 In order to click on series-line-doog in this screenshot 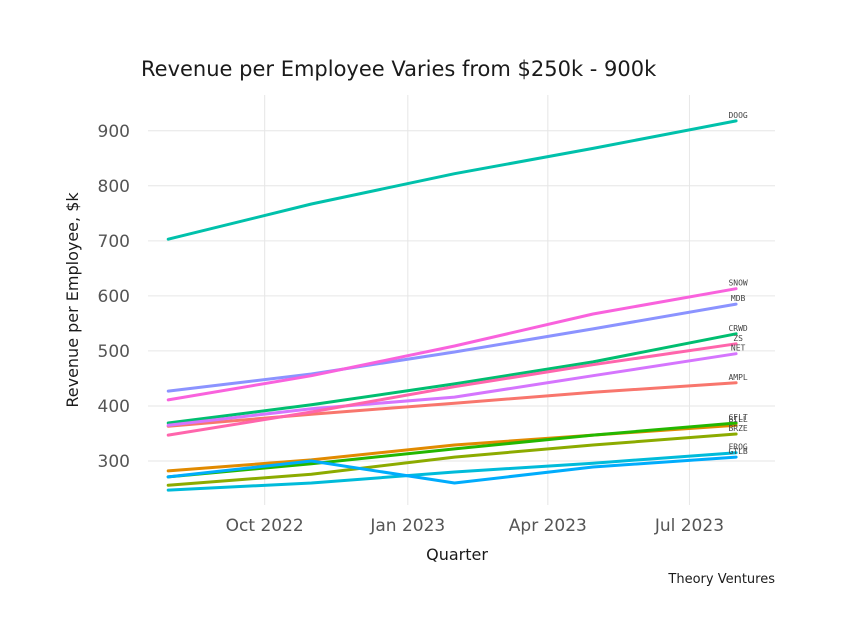, I will do `click(452, 180)`.